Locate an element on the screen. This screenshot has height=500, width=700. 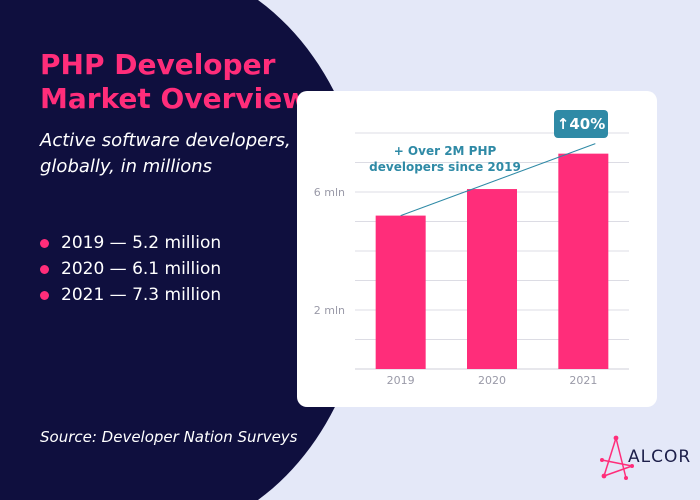
bar-2019 is located at coordinates (400, 292).